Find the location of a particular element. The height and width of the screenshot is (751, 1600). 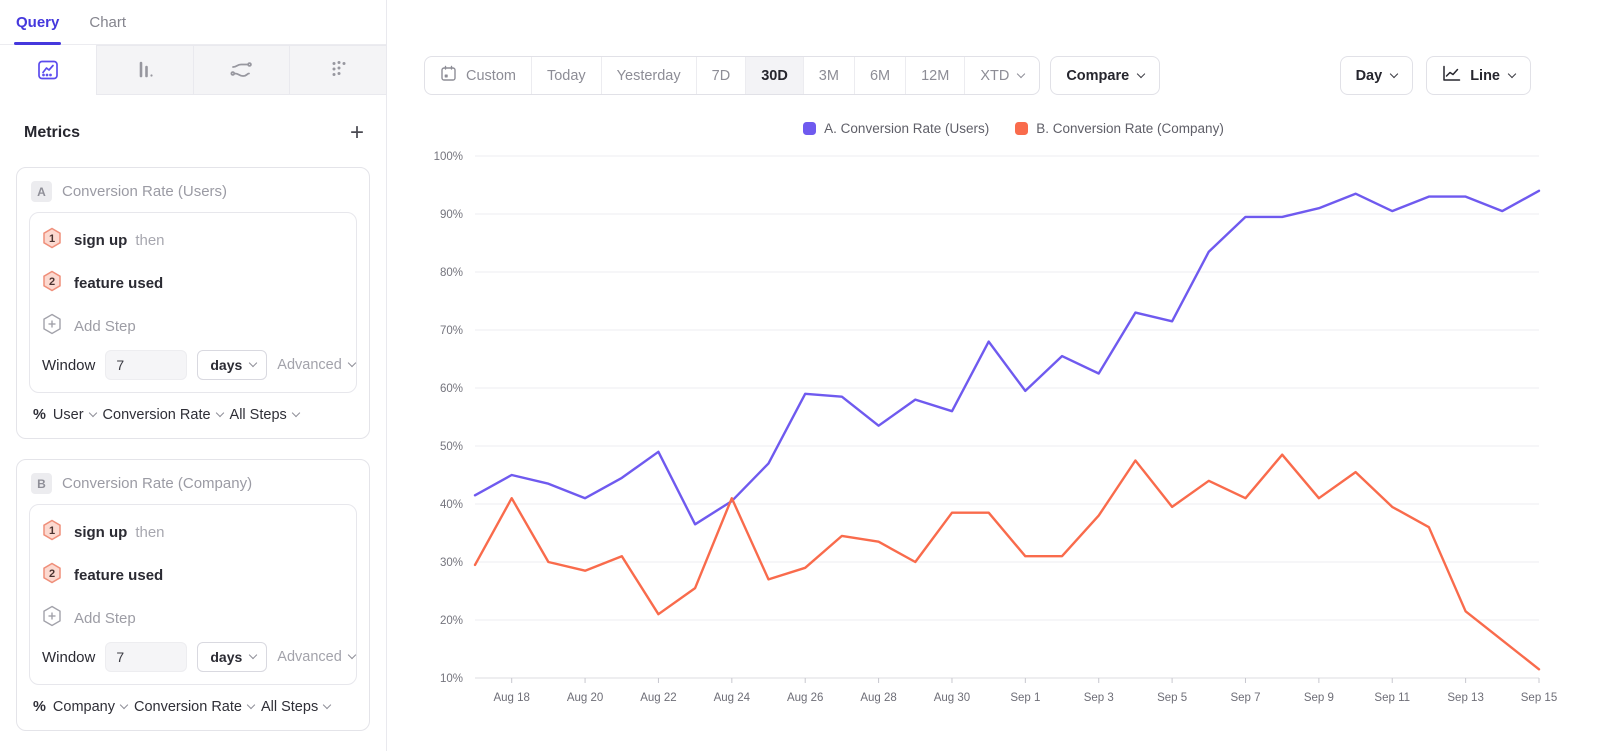

y-axis-tick-label: 50% is located at coordinates (451, 447).